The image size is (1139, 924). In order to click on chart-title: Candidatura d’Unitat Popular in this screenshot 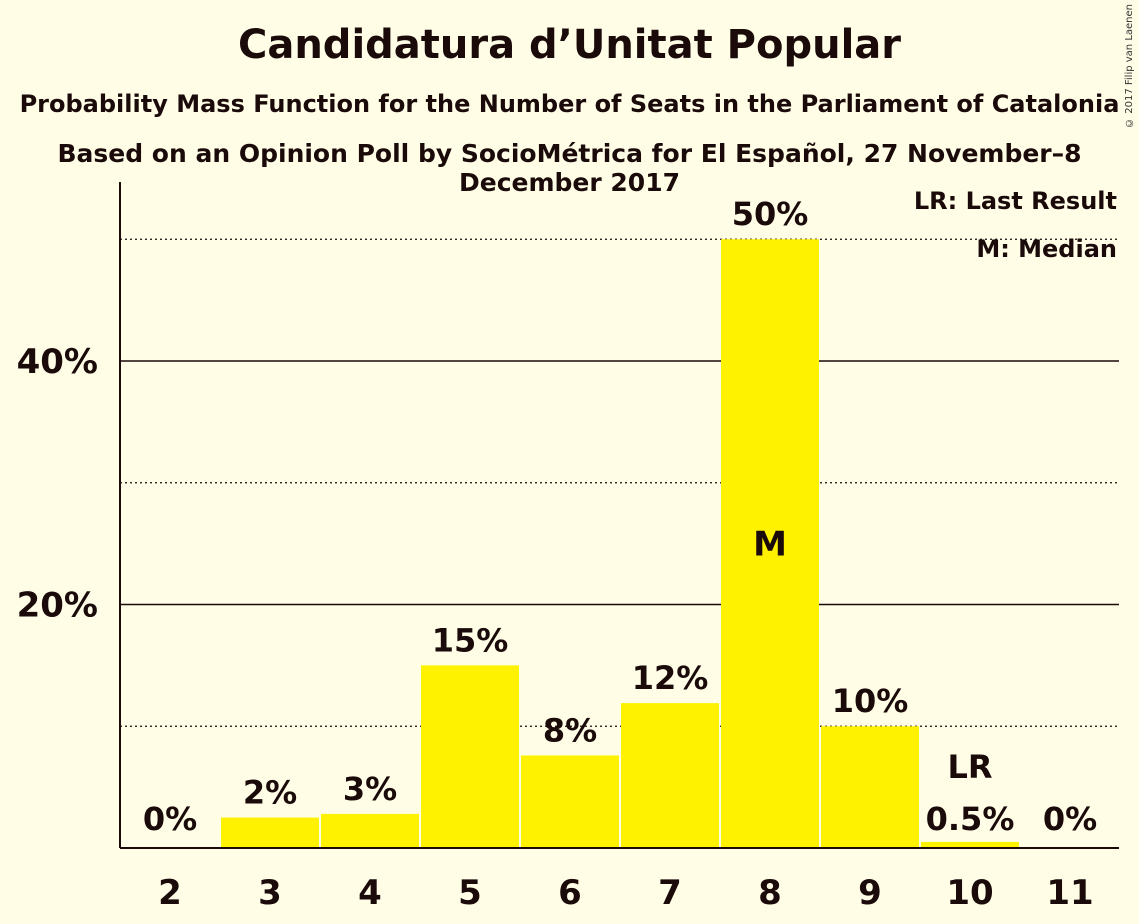, I will do `click(569, 45)`.